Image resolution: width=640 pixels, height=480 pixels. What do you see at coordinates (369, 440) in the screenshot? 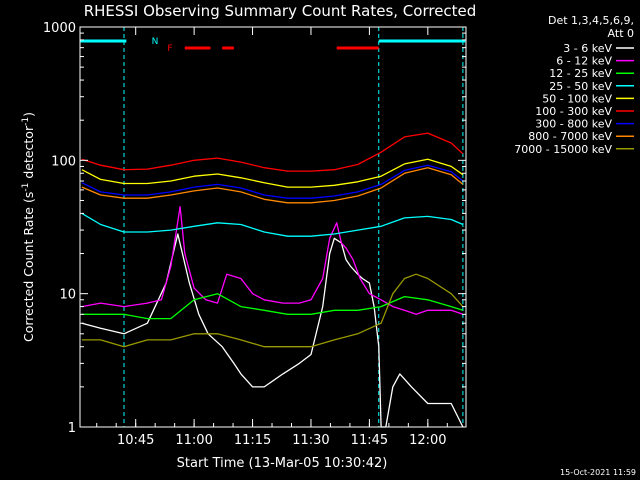
I see `x-tick-label: 11:45` at bounding box center [369, 440].